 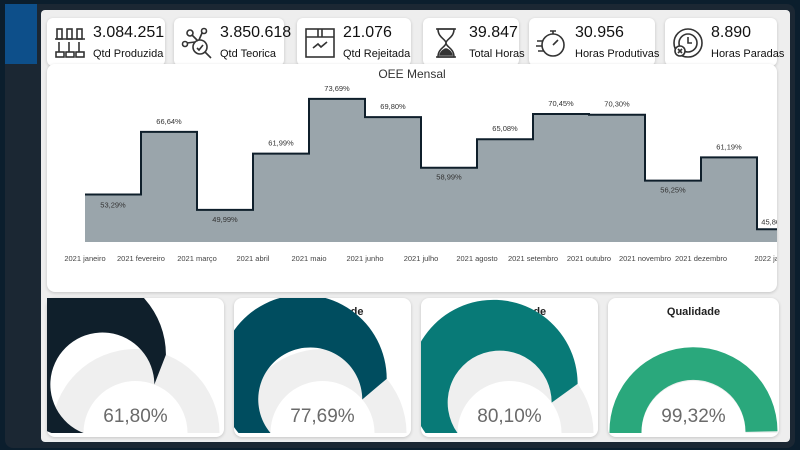 I want to click on data-label: 70,45%, so click(x=561, y=103).